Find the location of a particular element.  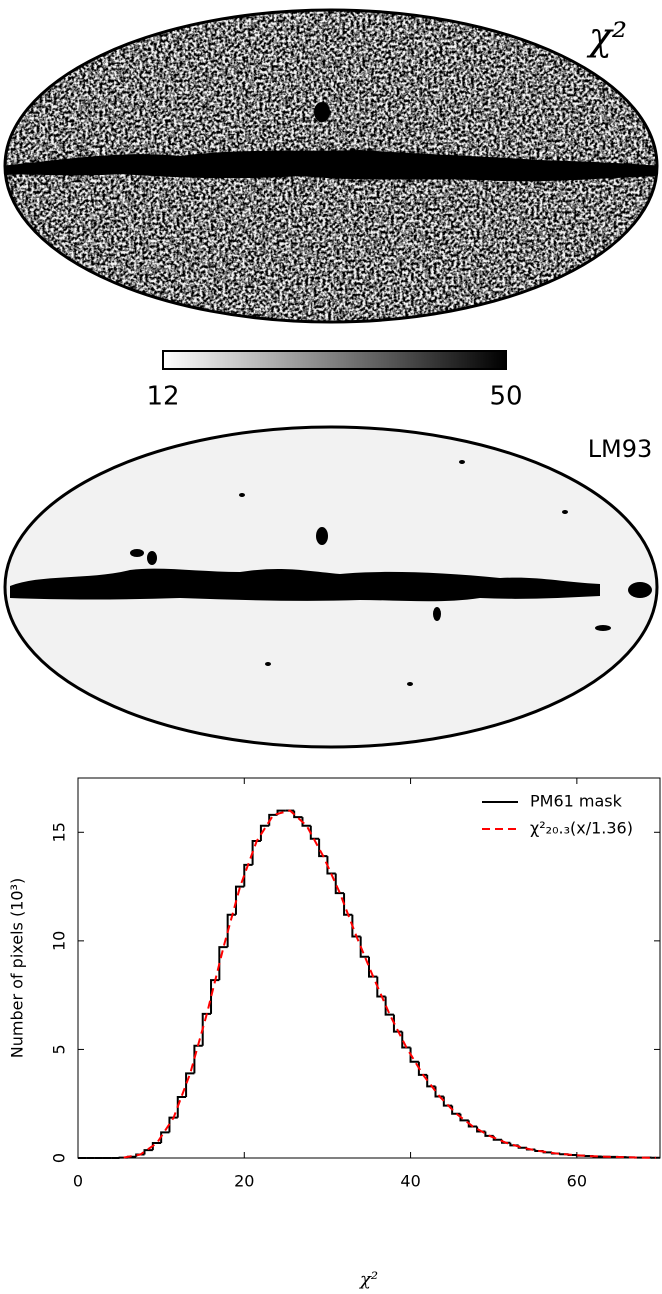

y-tick-label: 0 is located at coordinates (59, 1158).